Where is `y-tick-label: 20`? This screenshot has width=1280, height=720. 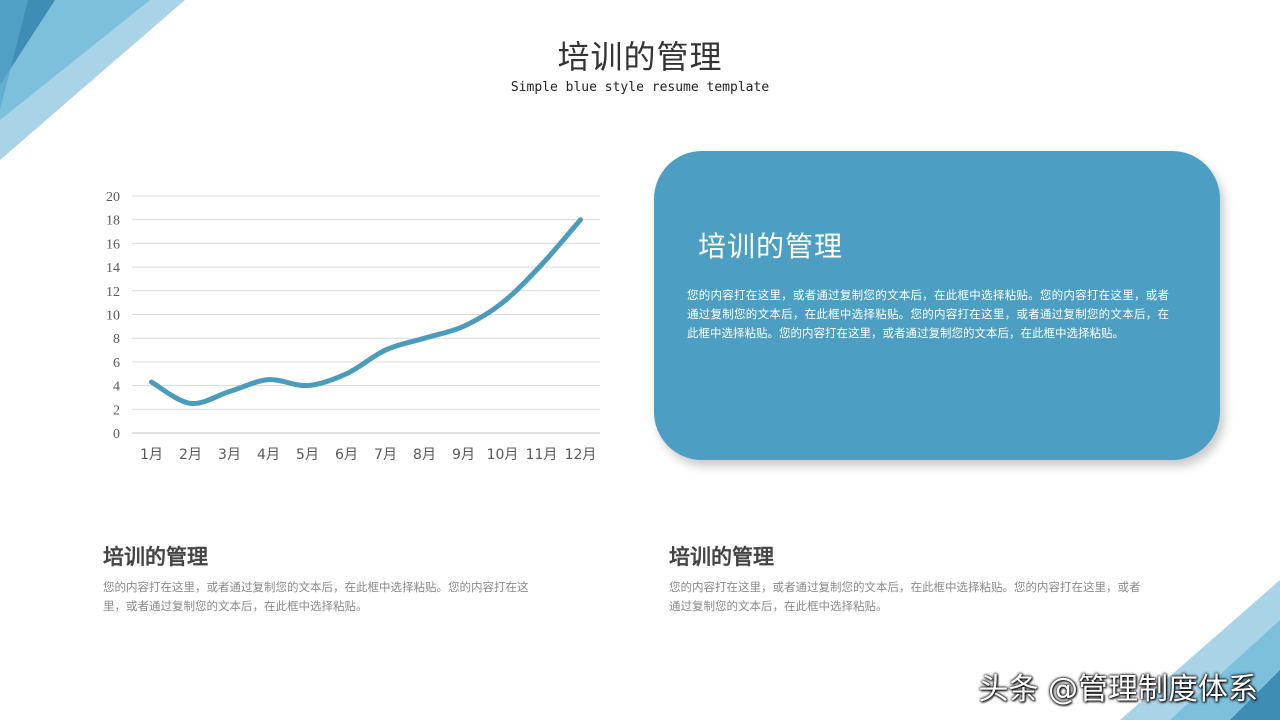
y-tick-label: 20 is located at coordinates (113, 197).